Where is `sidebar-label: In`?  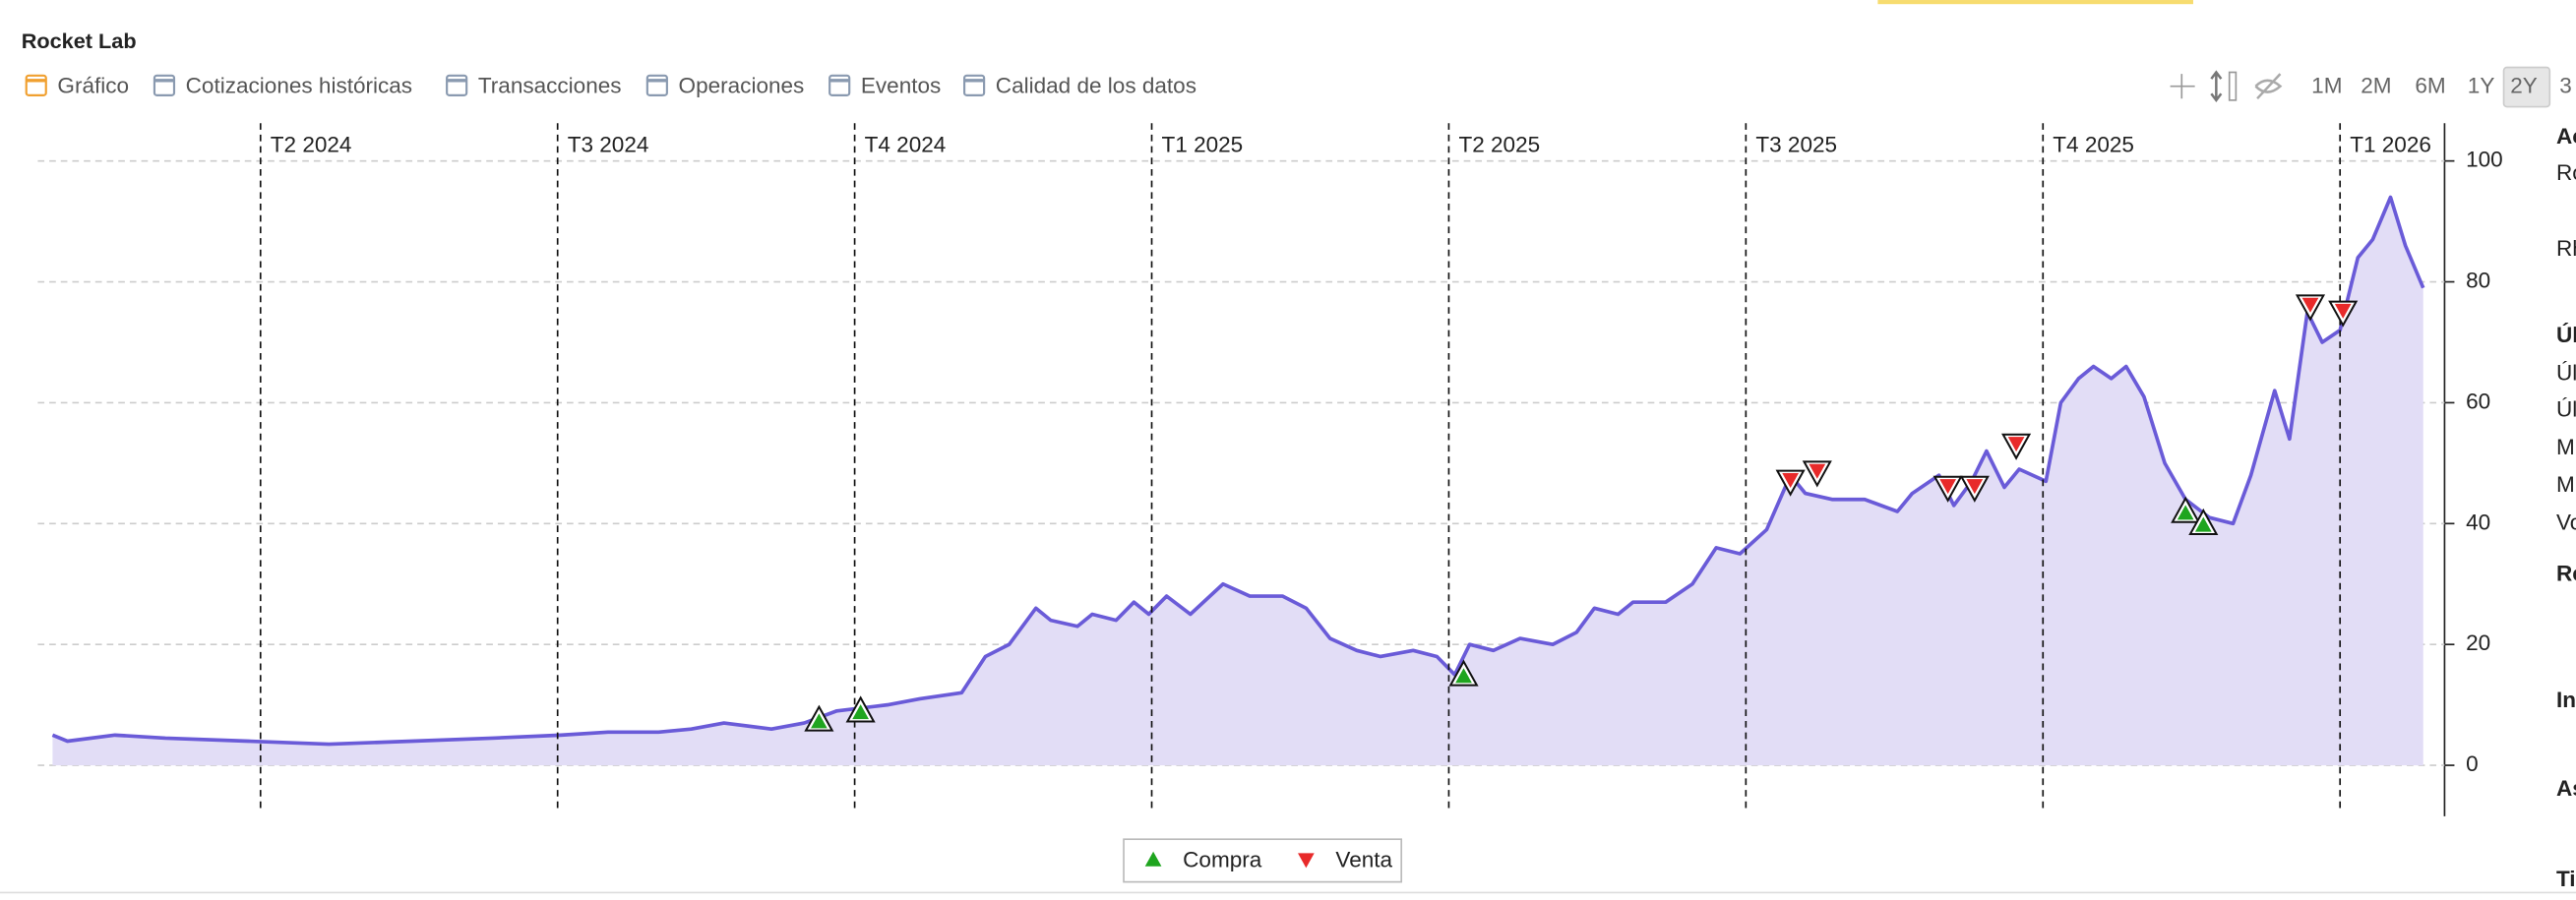
sidebar-label: In is located at coordinates (2566, 700).